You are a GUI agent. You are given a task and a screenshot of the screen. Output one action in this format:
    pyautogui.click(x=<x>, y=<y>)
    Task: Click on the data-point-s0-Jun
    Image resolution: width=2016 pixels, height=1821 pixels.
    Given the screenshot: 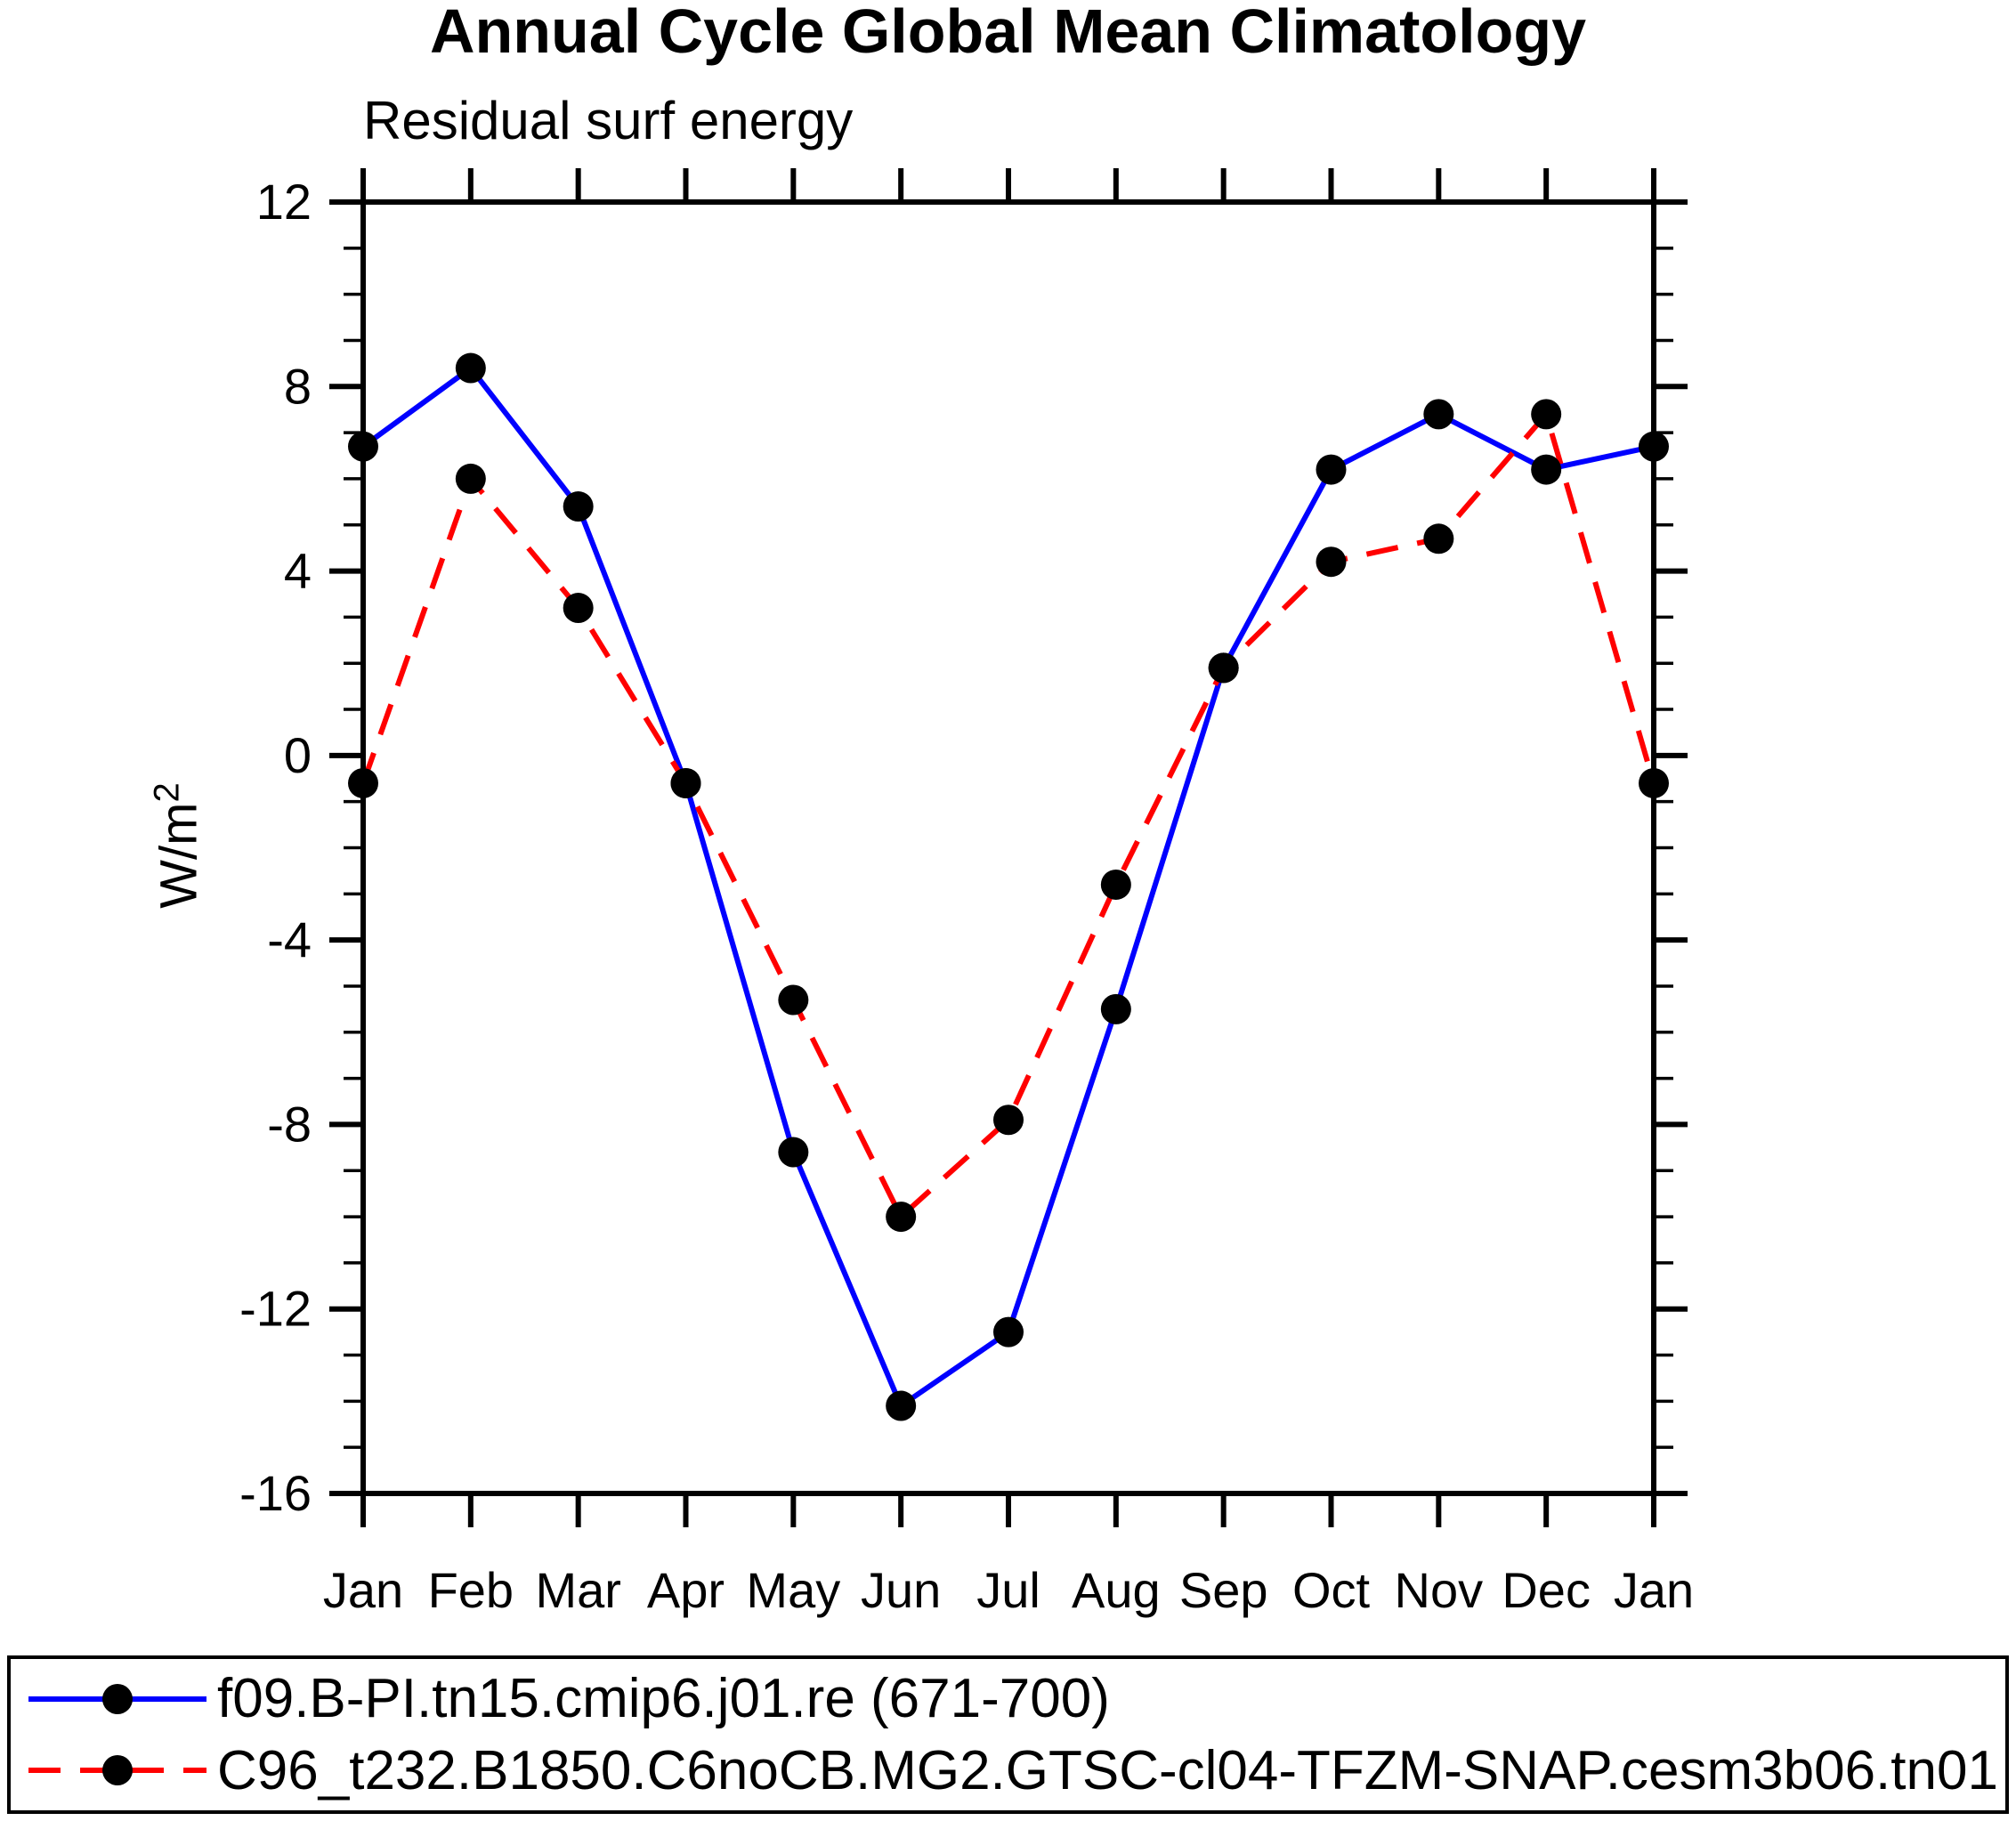 What is the action you would take?
    pyautogui.click(x=901, y=1405)
    